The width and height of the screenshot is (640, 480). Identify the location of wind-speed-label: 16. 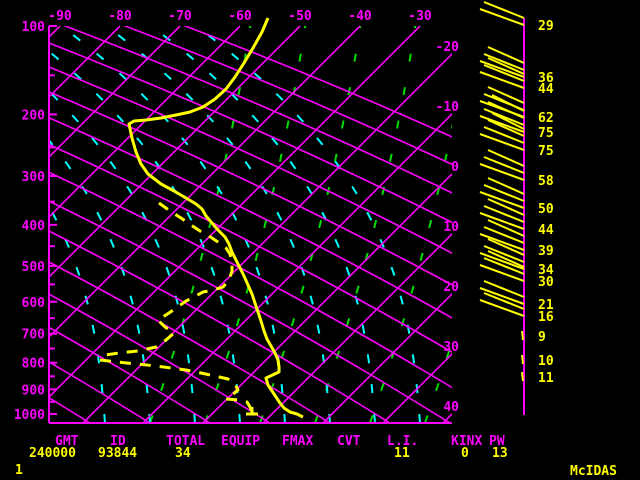
(546, 317).